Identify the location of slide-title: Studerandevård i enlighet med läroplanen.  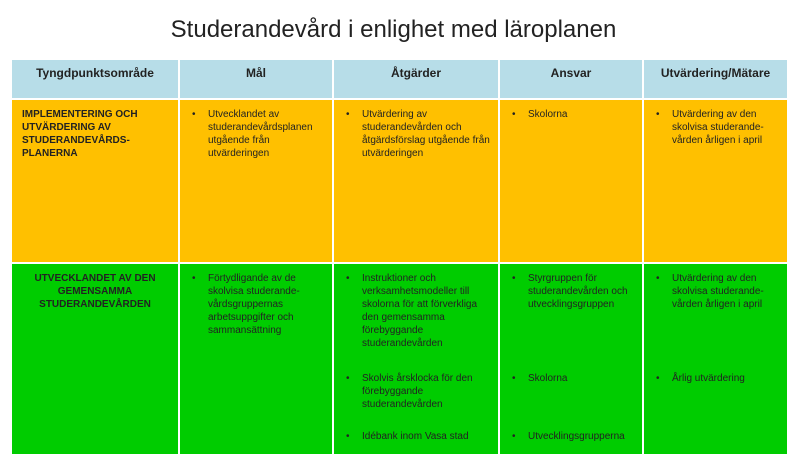
(393, 29).